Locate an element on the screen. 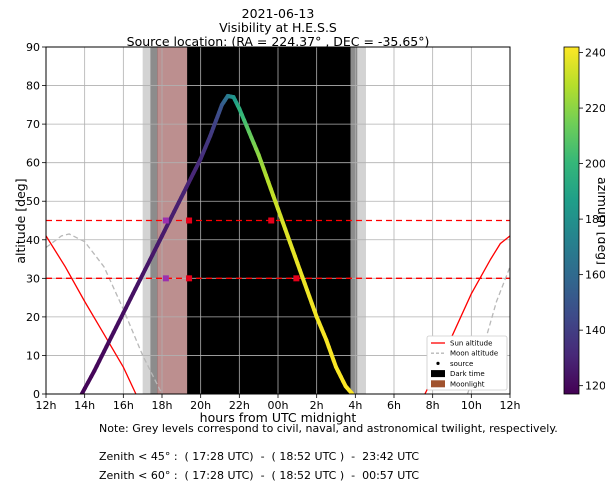  y-axis-label: altitude [deg] is located at coordinates (20, 220).